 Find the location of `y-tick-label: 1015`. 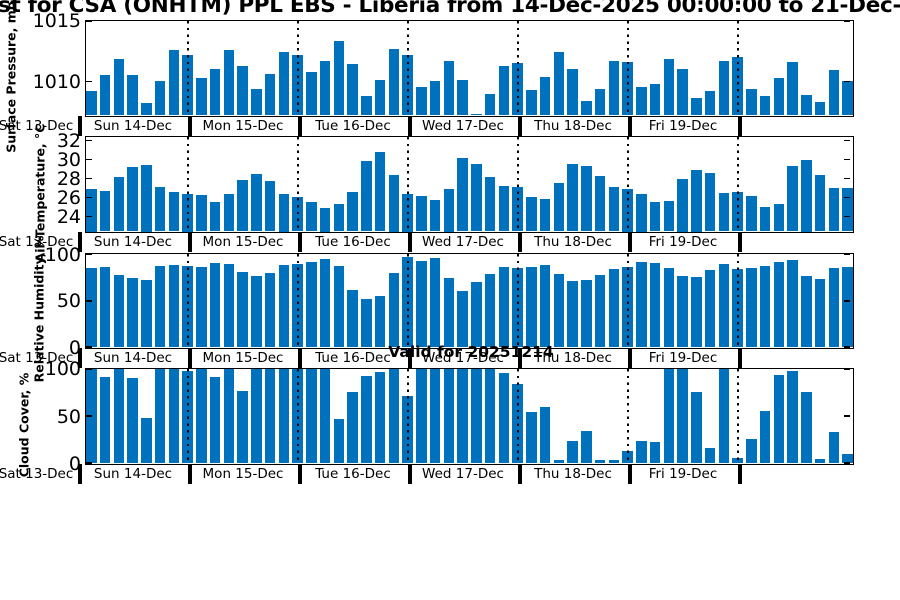

y-tick-label: 1015 is located at coordinates (56, 21).